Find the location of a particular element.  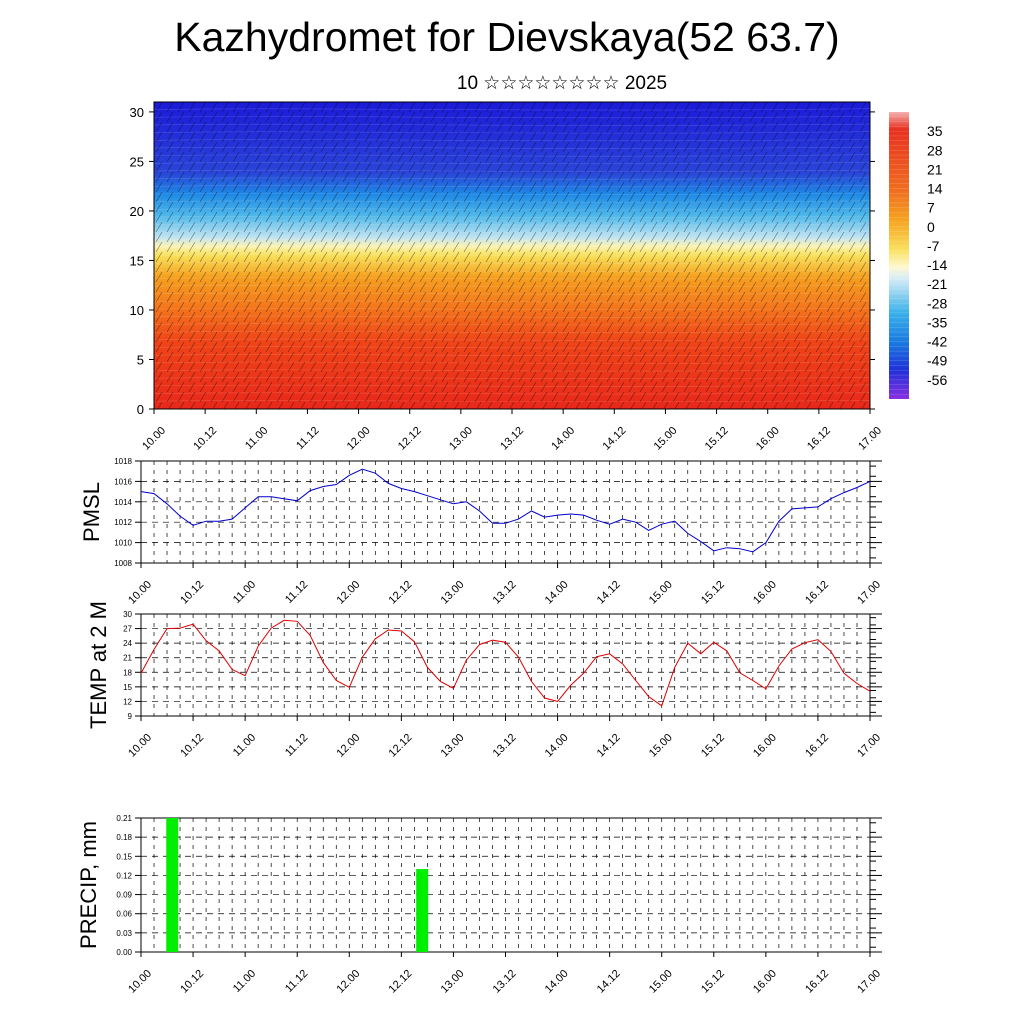

y-tick-label: 27 is located at coordinates (127, 629).